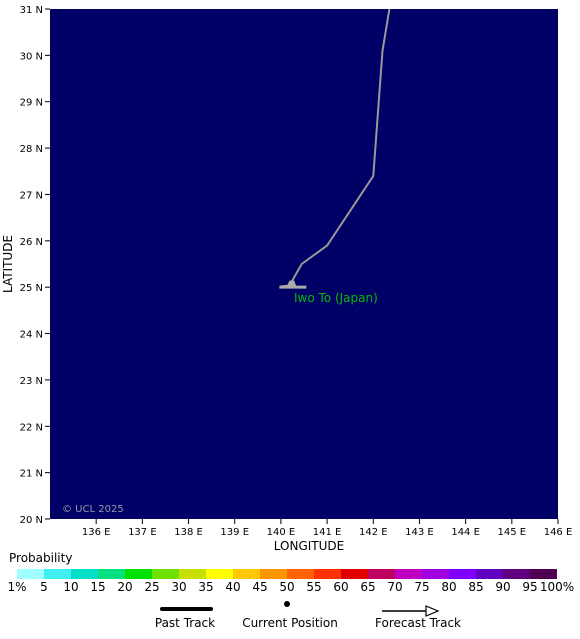 This screenshot has height=639, width=580. I want to click on lon-tick-label: 139 E, so click(234, 532).